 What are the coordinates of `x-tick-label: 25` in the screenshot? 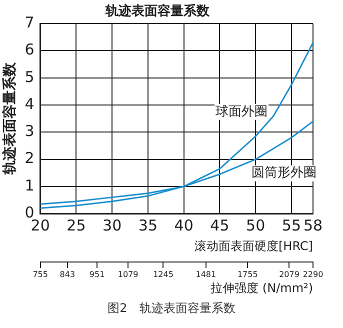 It's located at (76, 225).